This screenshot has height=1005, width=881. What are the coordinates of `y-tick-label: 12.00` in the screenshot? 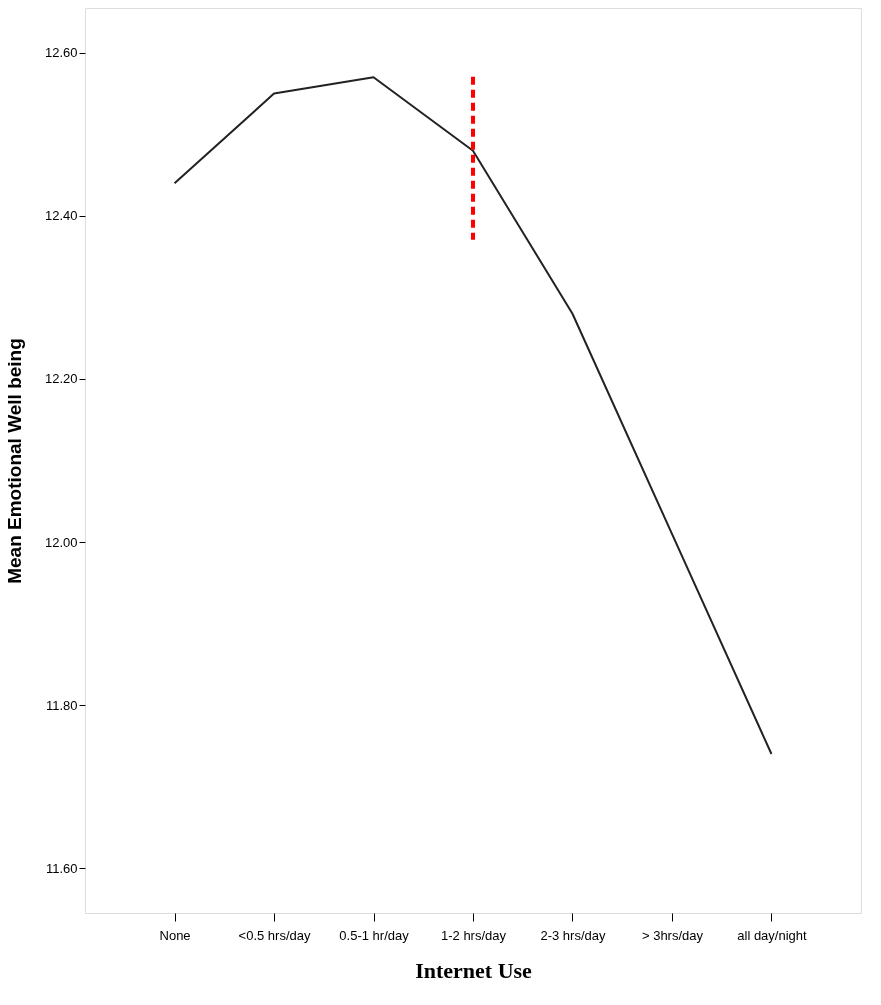 It's located at (61, 542).